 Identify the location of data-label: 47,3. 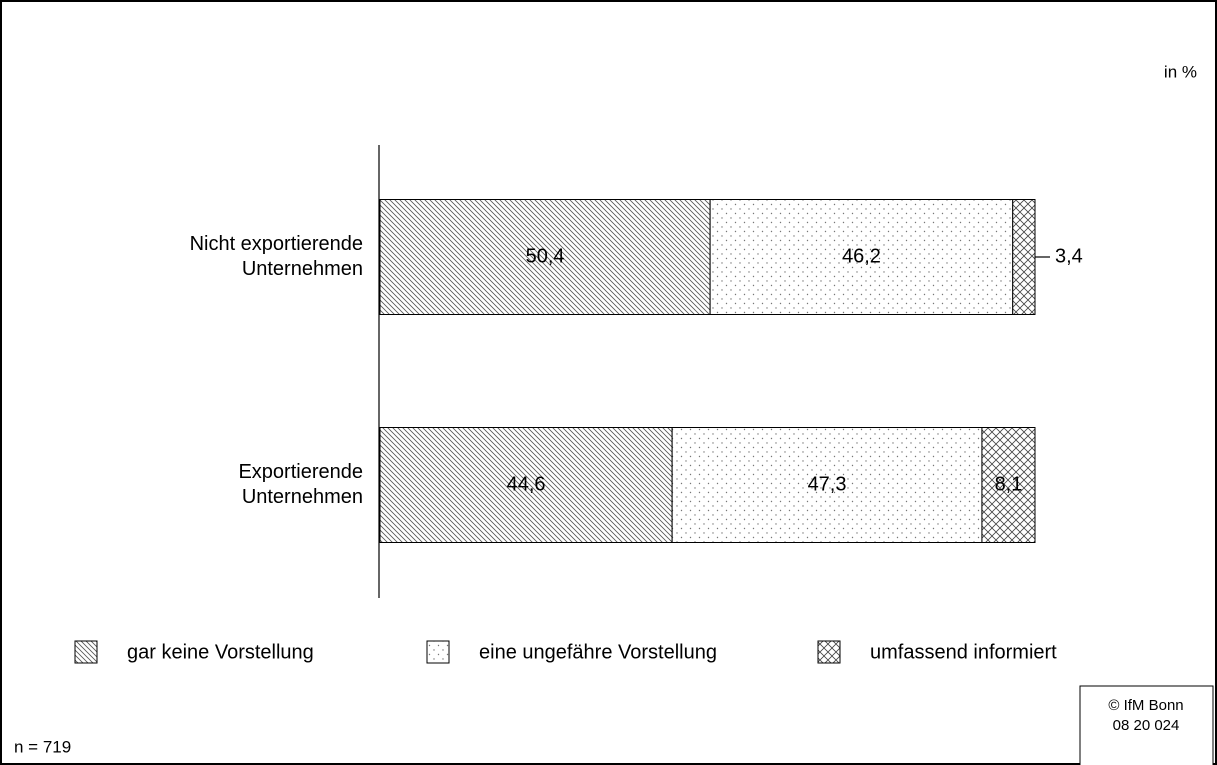
(827, 484).